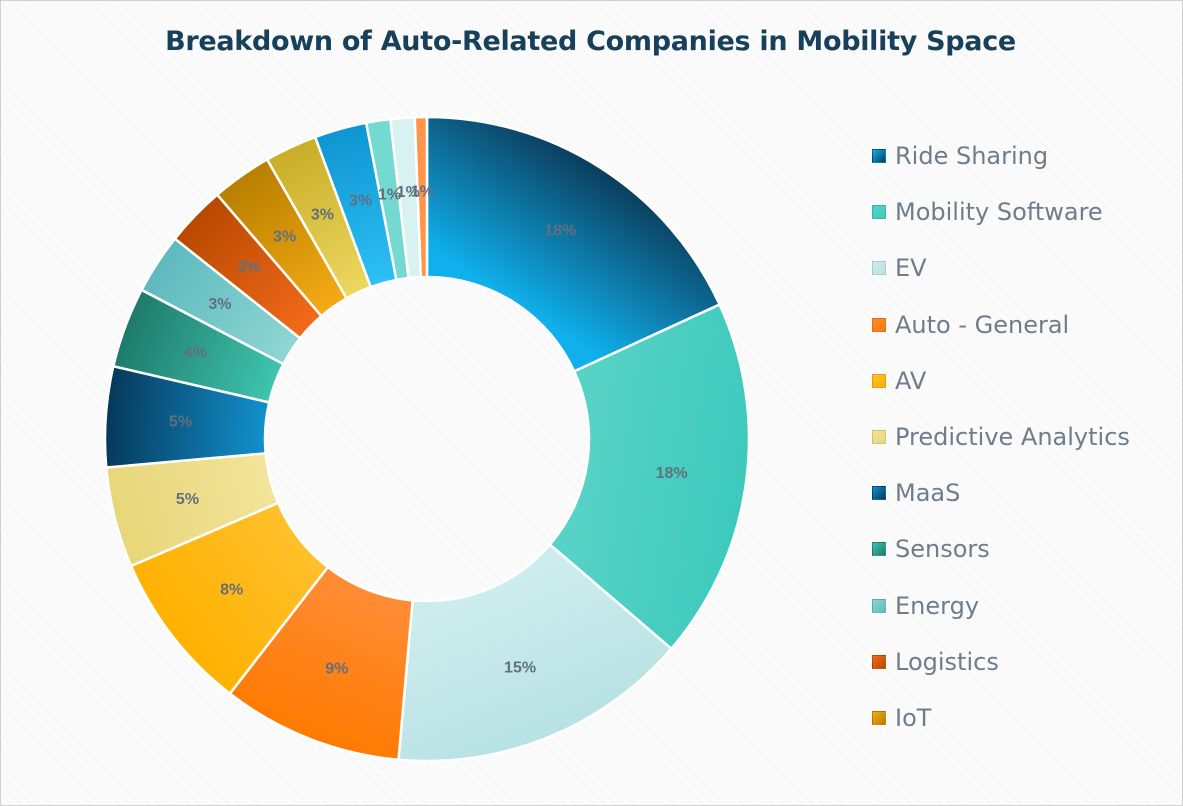 This screenshot has height=806, width=1183. I want to click on slice-label-4: 8%, so click(231, 590).